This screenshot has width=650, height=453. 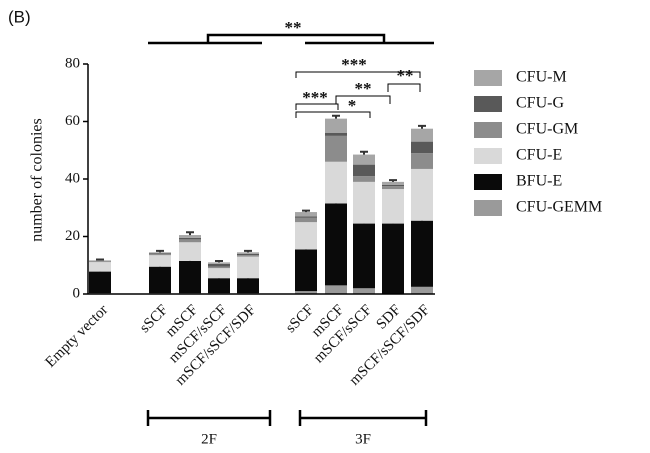 What do you see at coordinates (539, 181) in the screenshot?
I see `legend-label: BFU-E` at bounding box center [539, 181].